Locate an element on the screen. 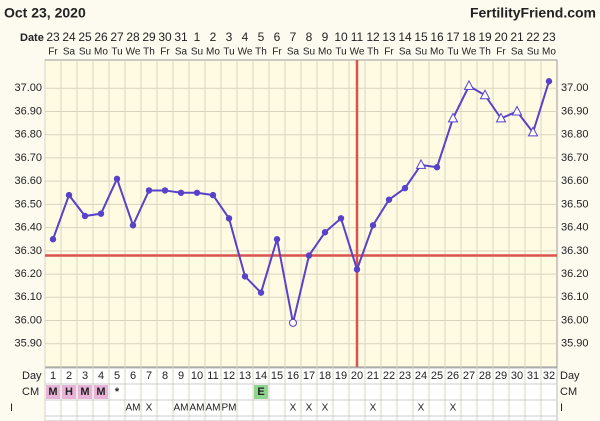 This screenshot has width=600, height=421. day-label: Day is located at coordinates (570, 376).